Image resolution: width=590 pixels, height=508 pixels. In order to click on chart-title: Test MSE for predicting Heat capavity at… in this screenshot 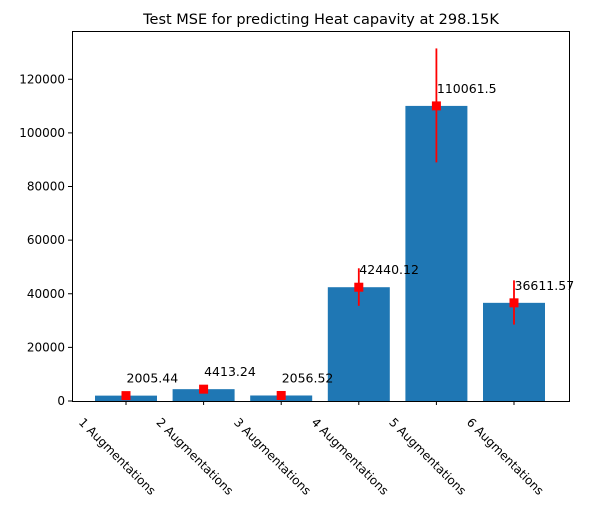, I will do `click(320, 20)`.